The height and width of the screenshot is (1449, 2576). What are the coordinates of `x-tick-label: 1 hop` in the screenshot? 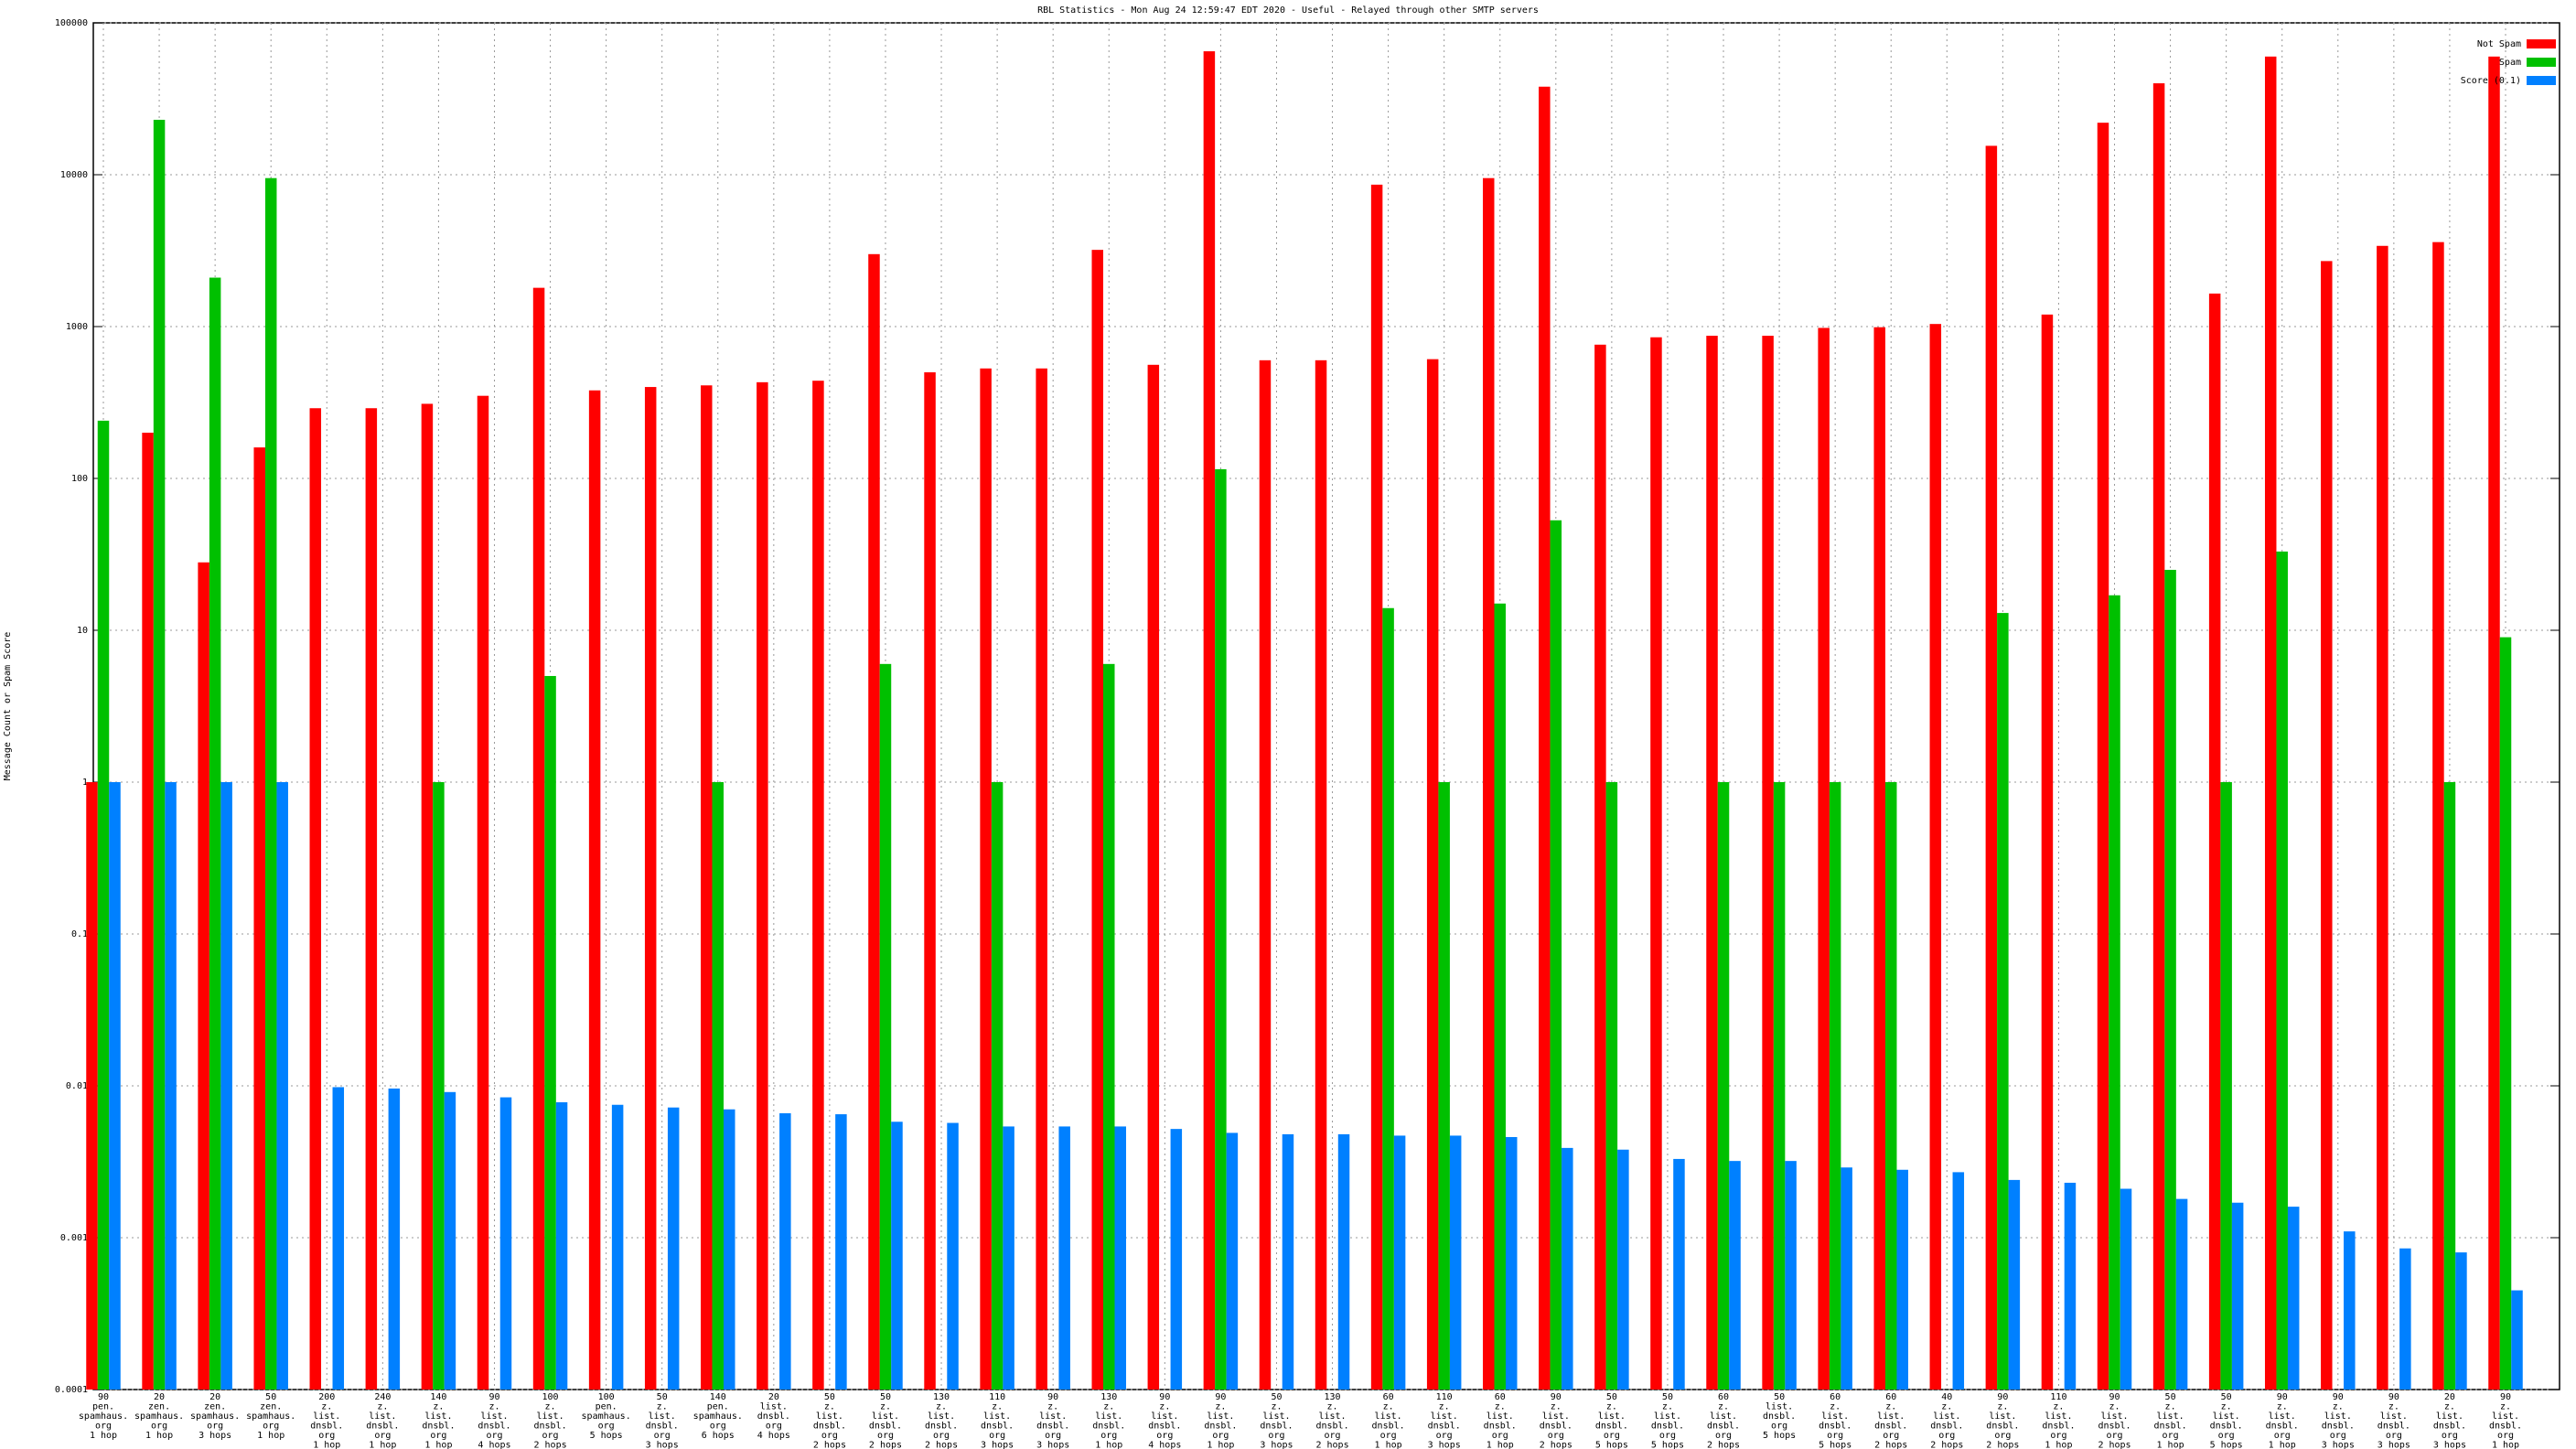 It's located at (326, 1445).